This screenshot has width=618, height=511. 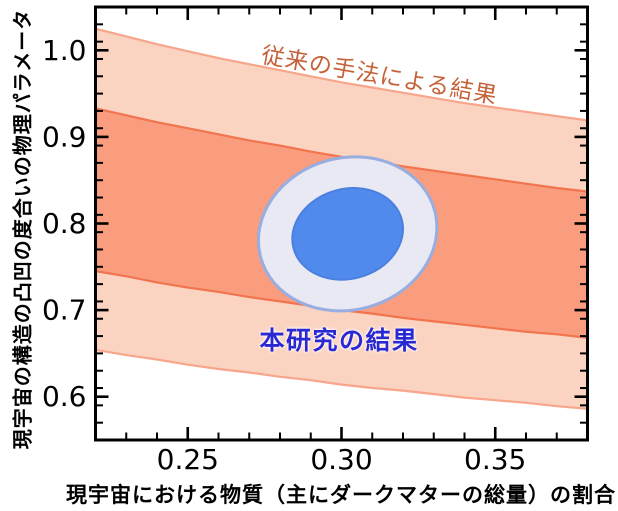 I want to click on x-axis-title: 現宇宙における物質（主にダークマターの総量）の割合, so click(x=341, y=495).